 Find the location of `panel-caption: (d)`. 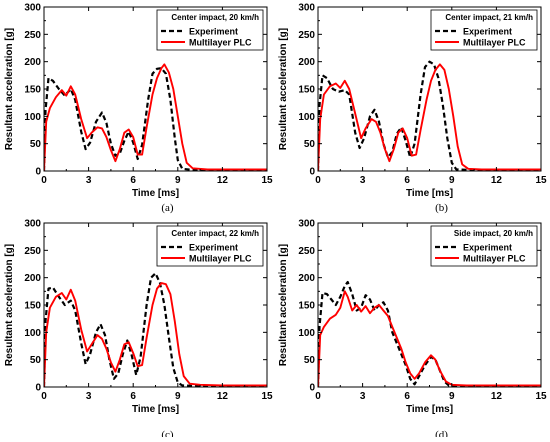

panel-caption: (d) is located at coordinates (441, 433).